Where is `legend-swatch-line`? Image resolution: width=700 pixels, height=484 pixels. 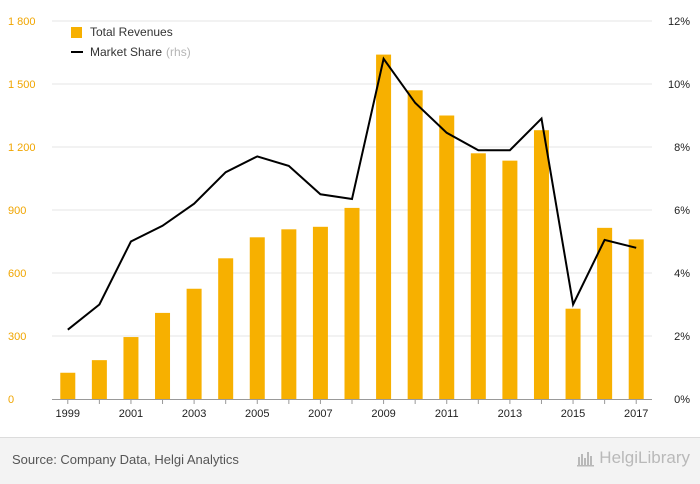
legend-swatch-line is located at coordinates (77, 52).